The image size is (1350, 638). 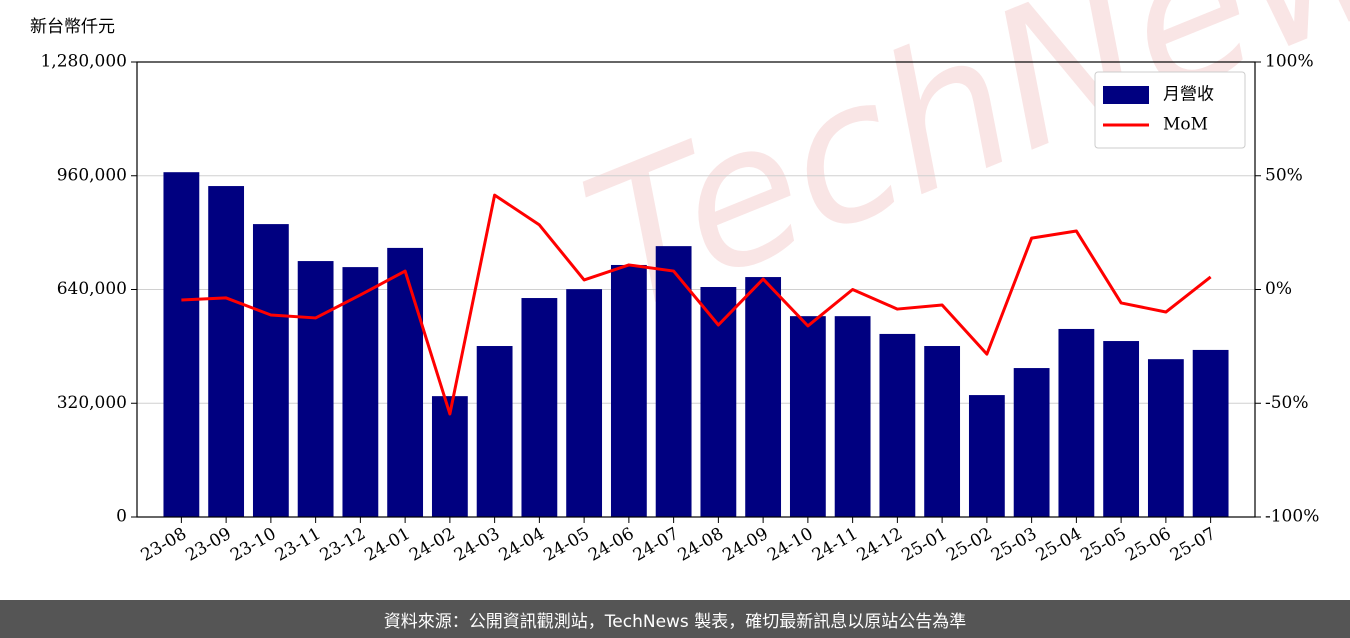 I want to click on y-tick-label: 640,000, so click(x=92, y=289).